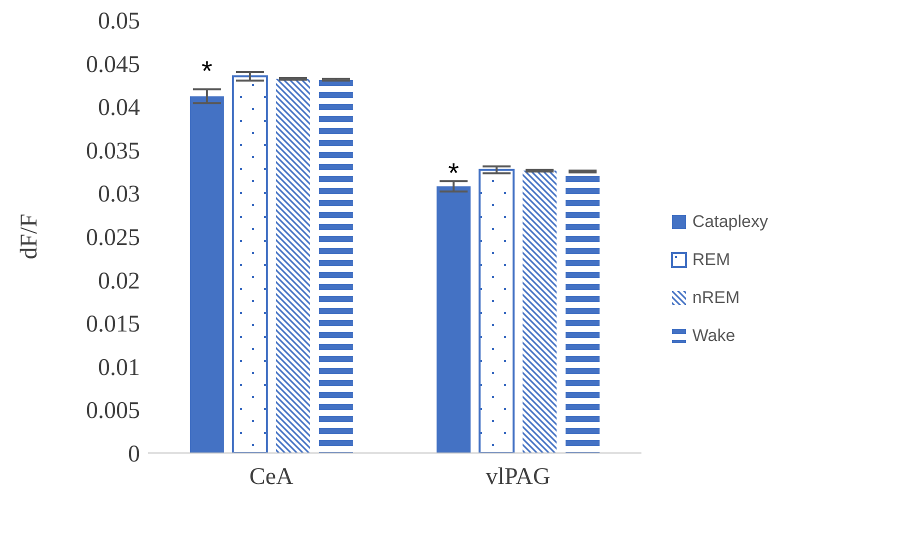 The width and height of the screenshot is (908, 549). I want to click on y-tick-label: 0.04, so click(119, 108).